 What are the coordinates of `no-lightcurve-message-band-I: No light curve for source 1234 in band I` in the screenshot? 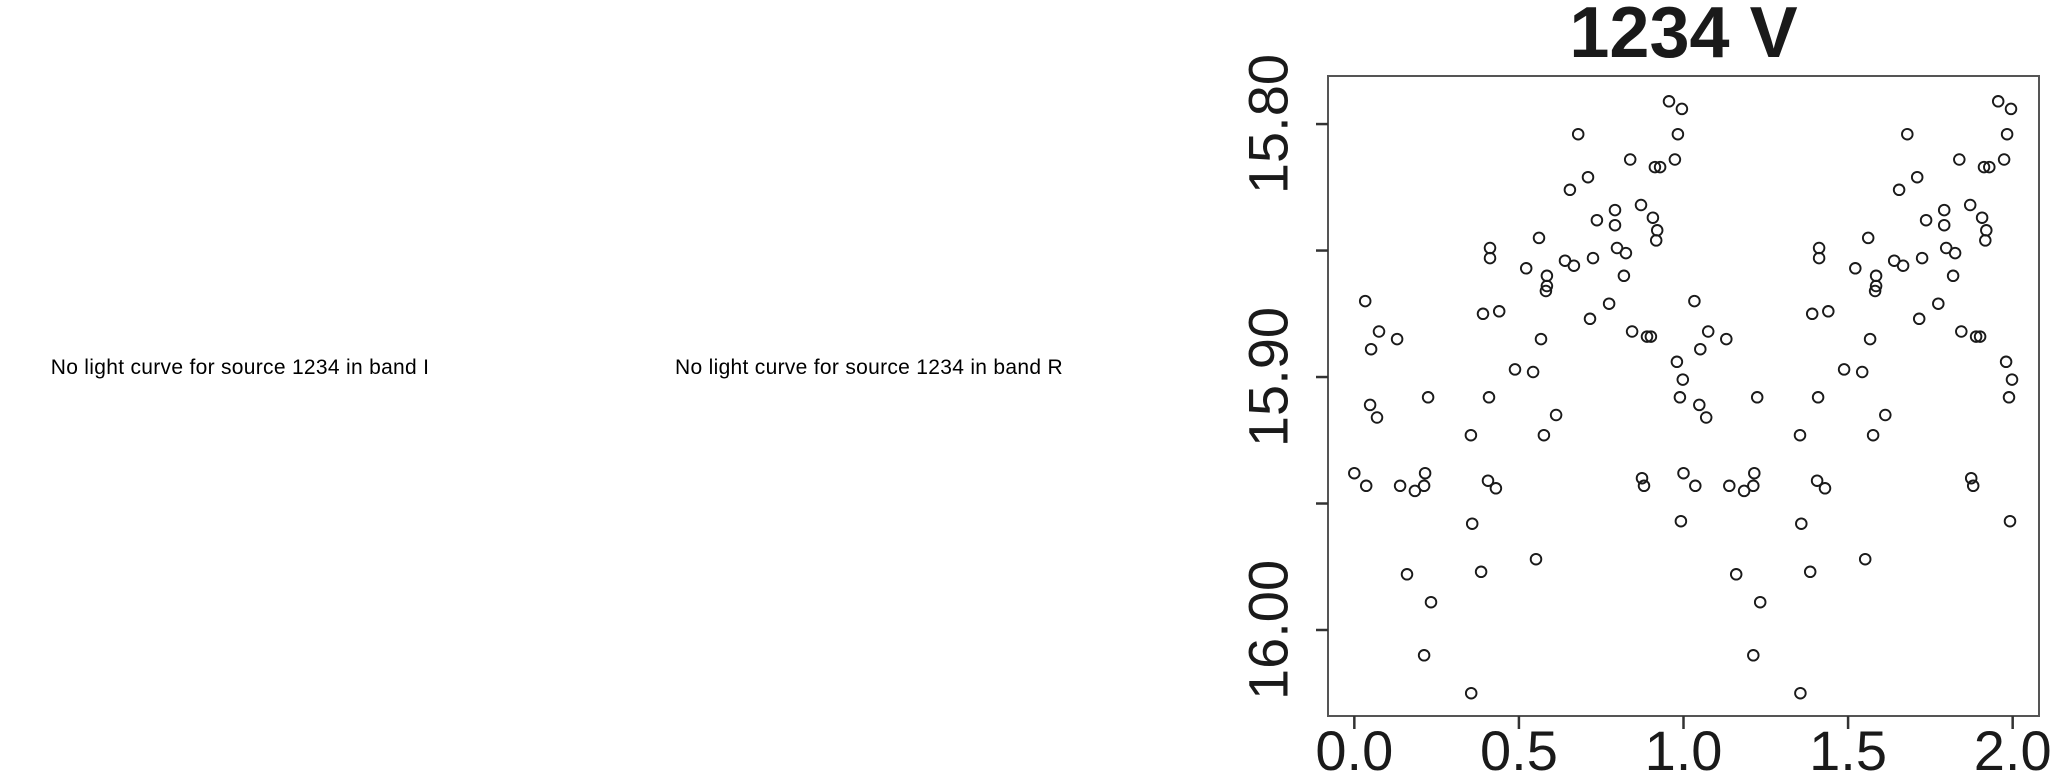 It's located at (240, 367).